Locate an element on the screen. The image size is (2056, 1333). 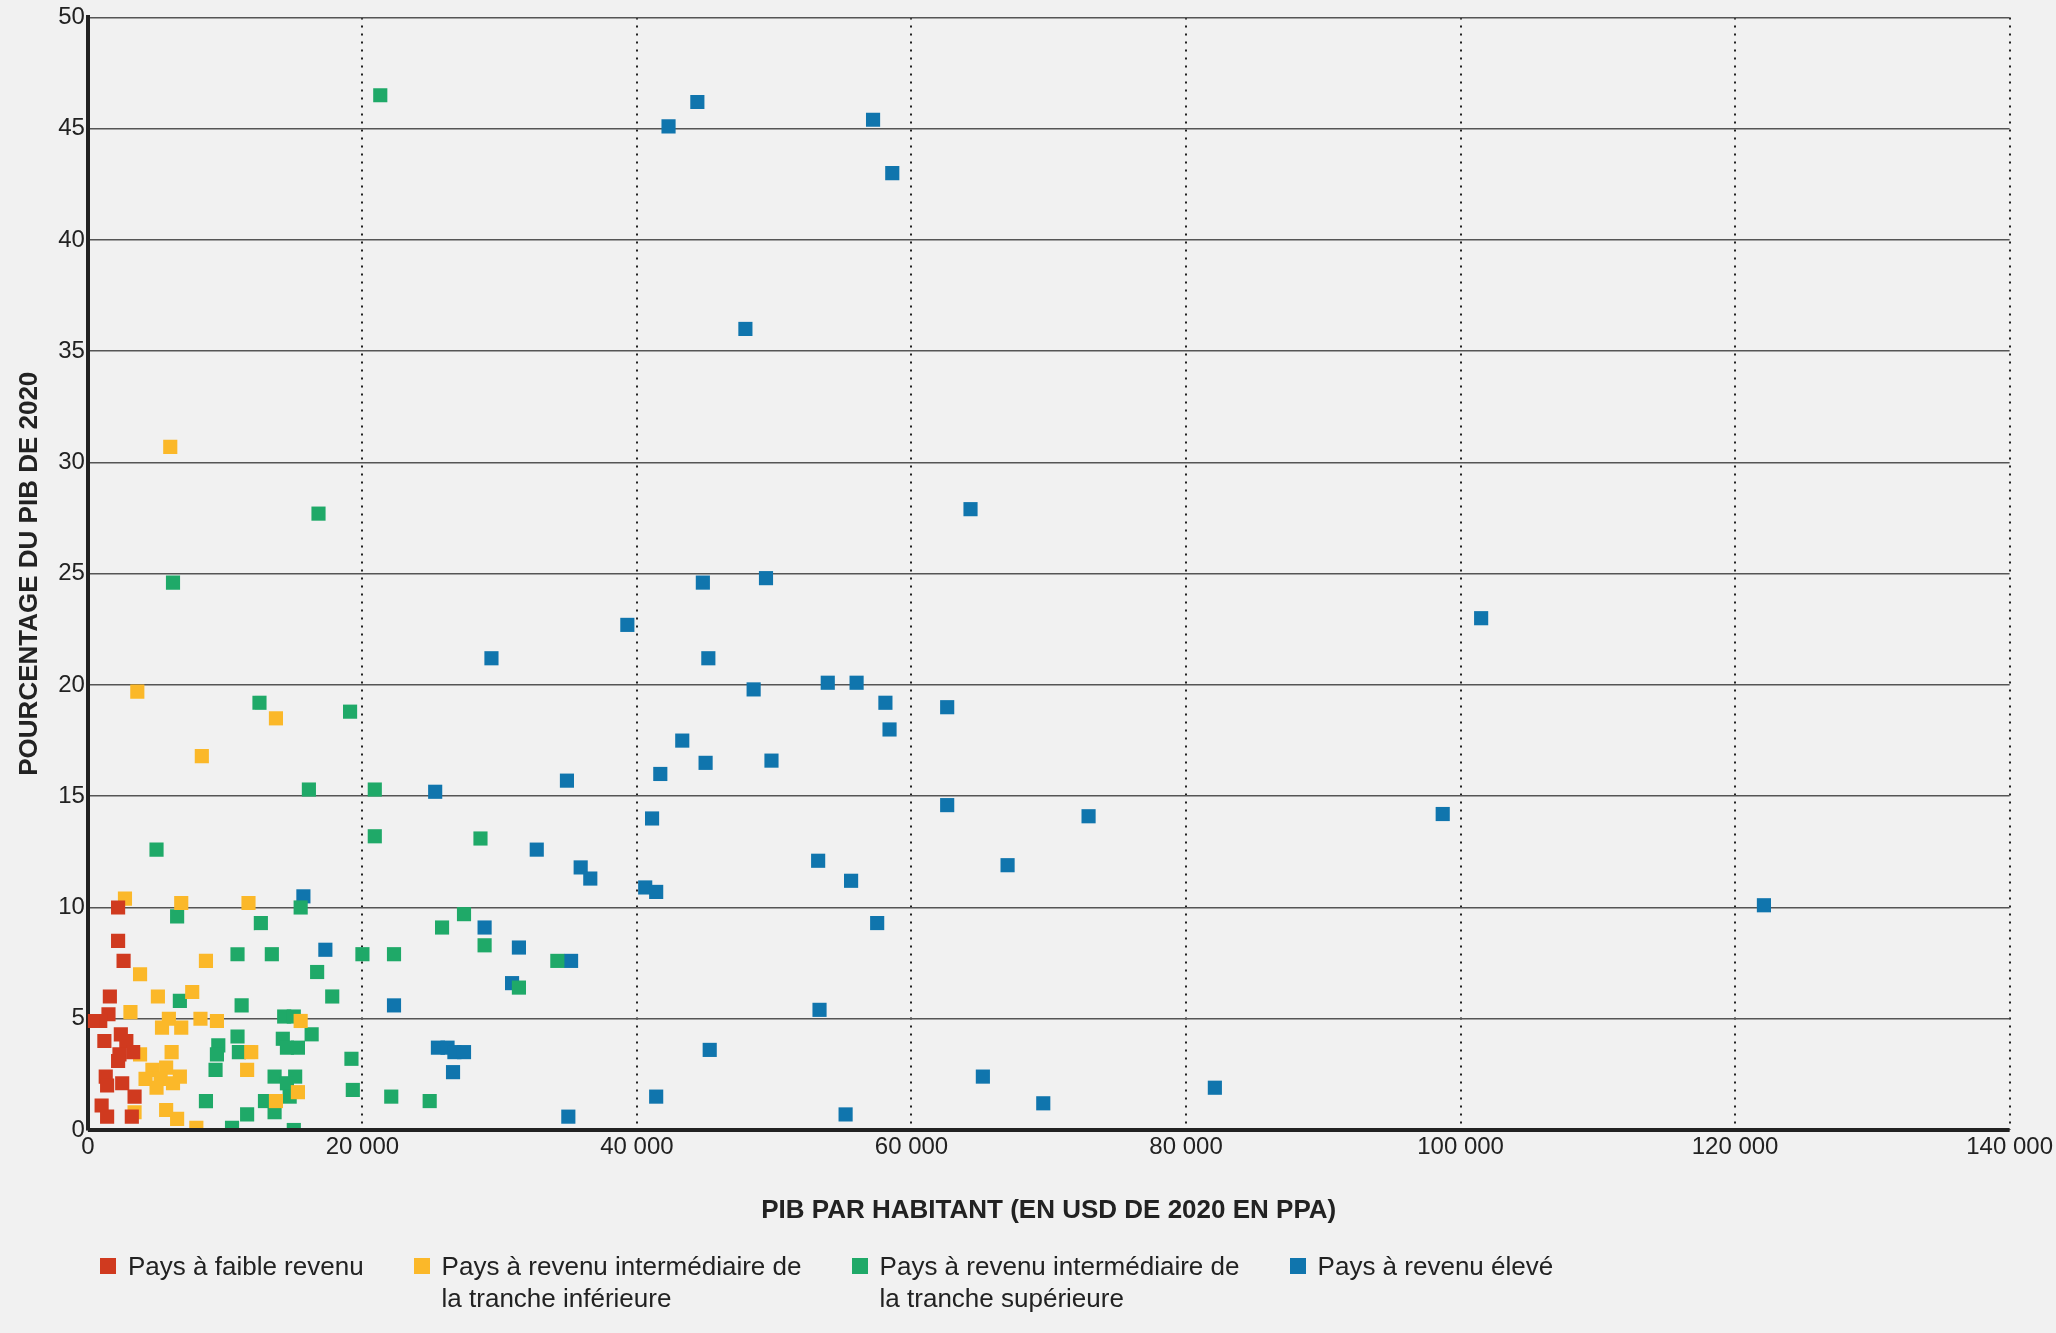
y-tick-label: 35 is located at coordinates (71, 349).